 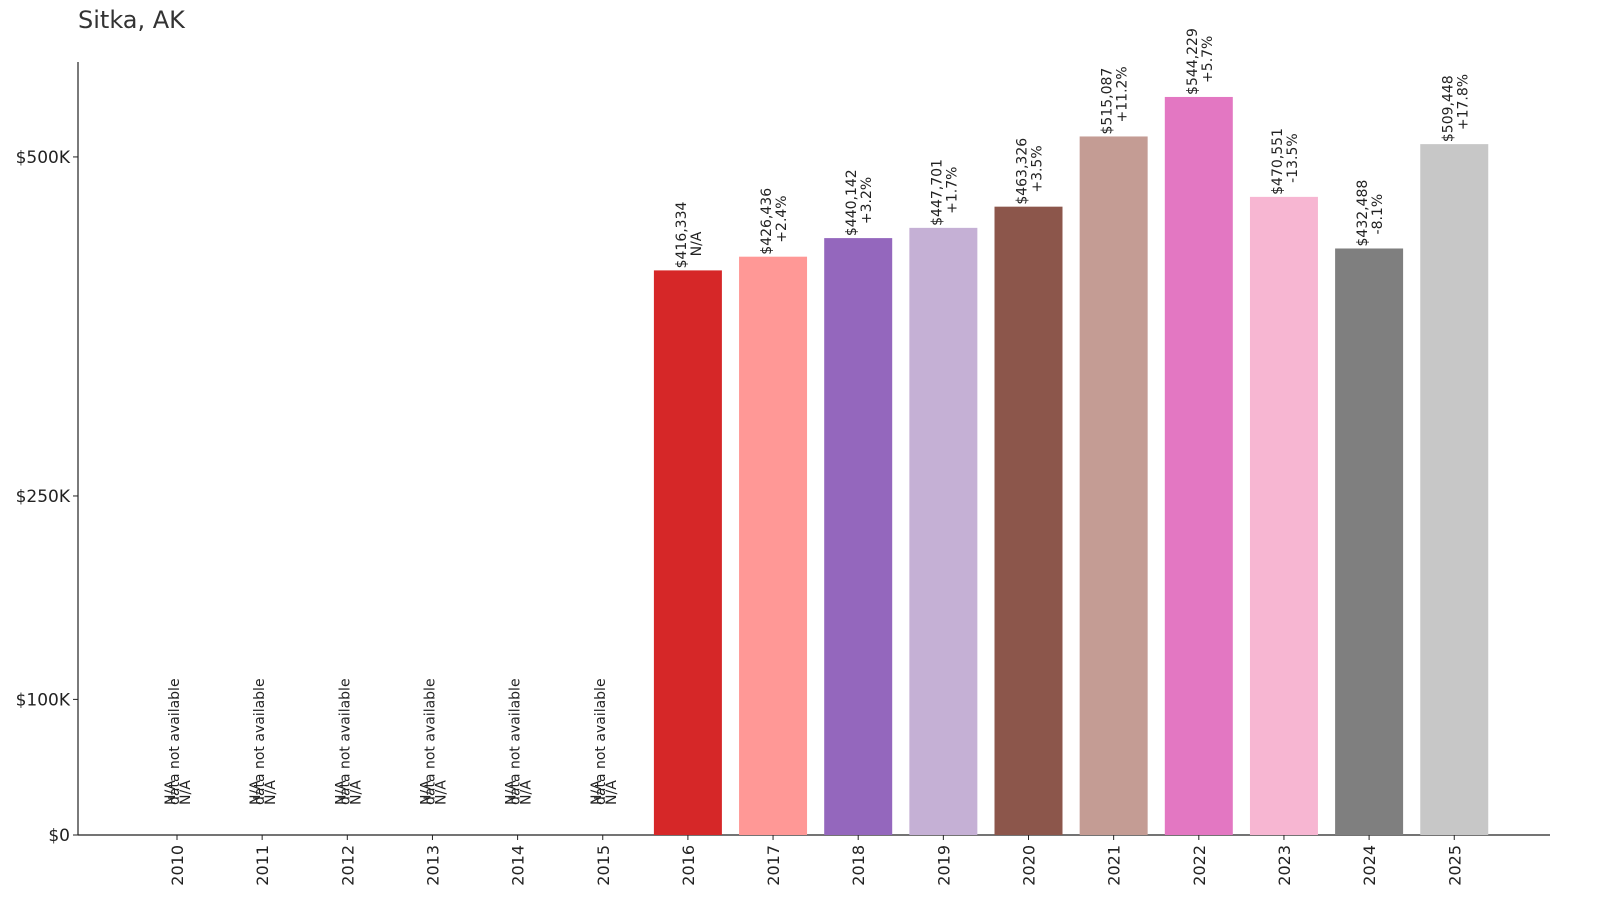 I want to click on x-tick-label: 2015, so click(x=603, y=865).